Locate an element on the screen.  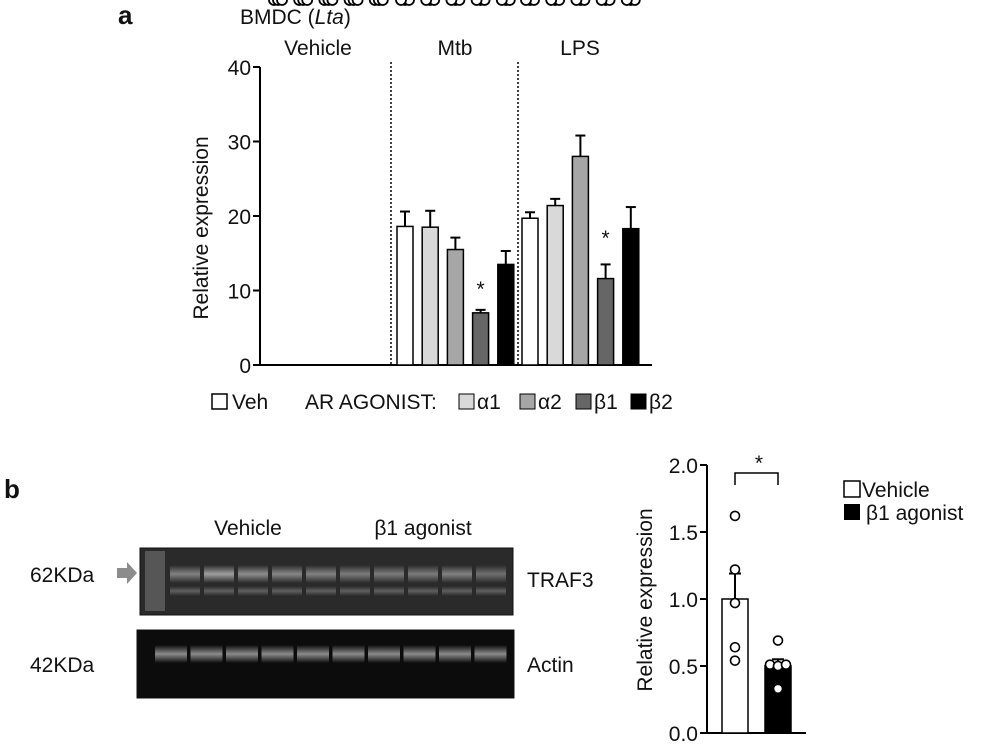
panel-a-legend: Veh AR AGONIST: α1 α2 β1 β2 is located at coordinates (442, 402).